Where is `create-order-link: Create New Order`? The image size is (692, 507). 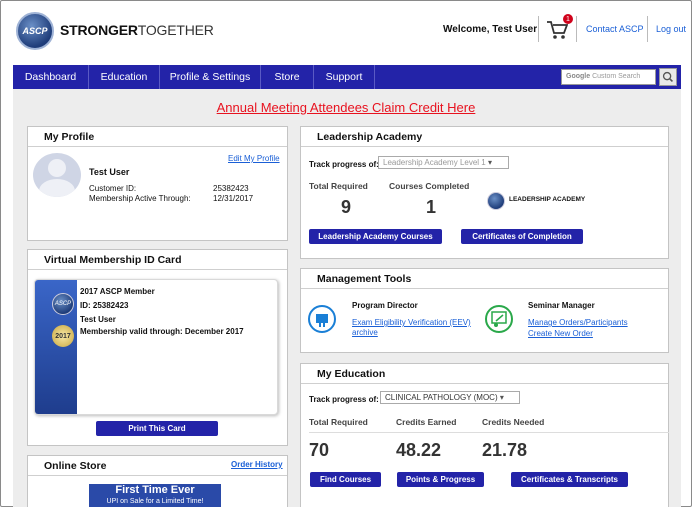
create-order-link: Create New Order is located at coordinates (560, 333).